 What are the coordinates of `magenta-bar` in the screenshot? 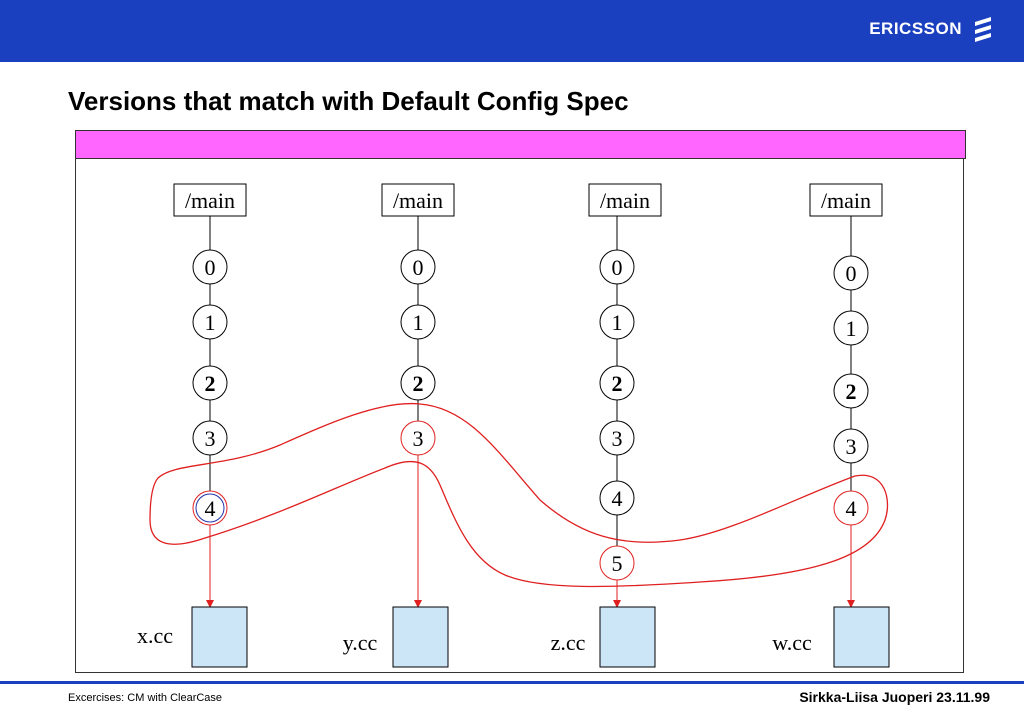 It's located at (520, 144).